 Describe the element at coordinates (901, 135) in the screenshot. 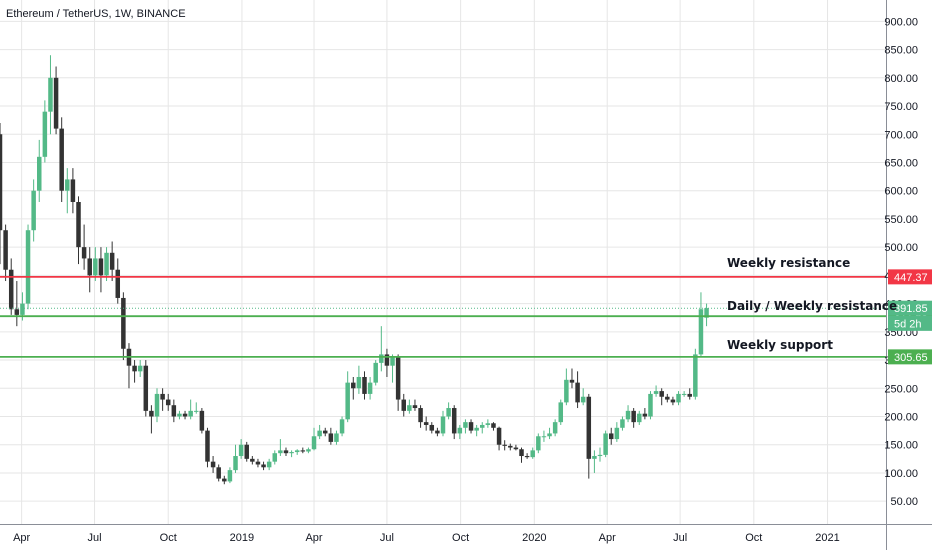

I see `y-tick-label: 700.00` at that location.